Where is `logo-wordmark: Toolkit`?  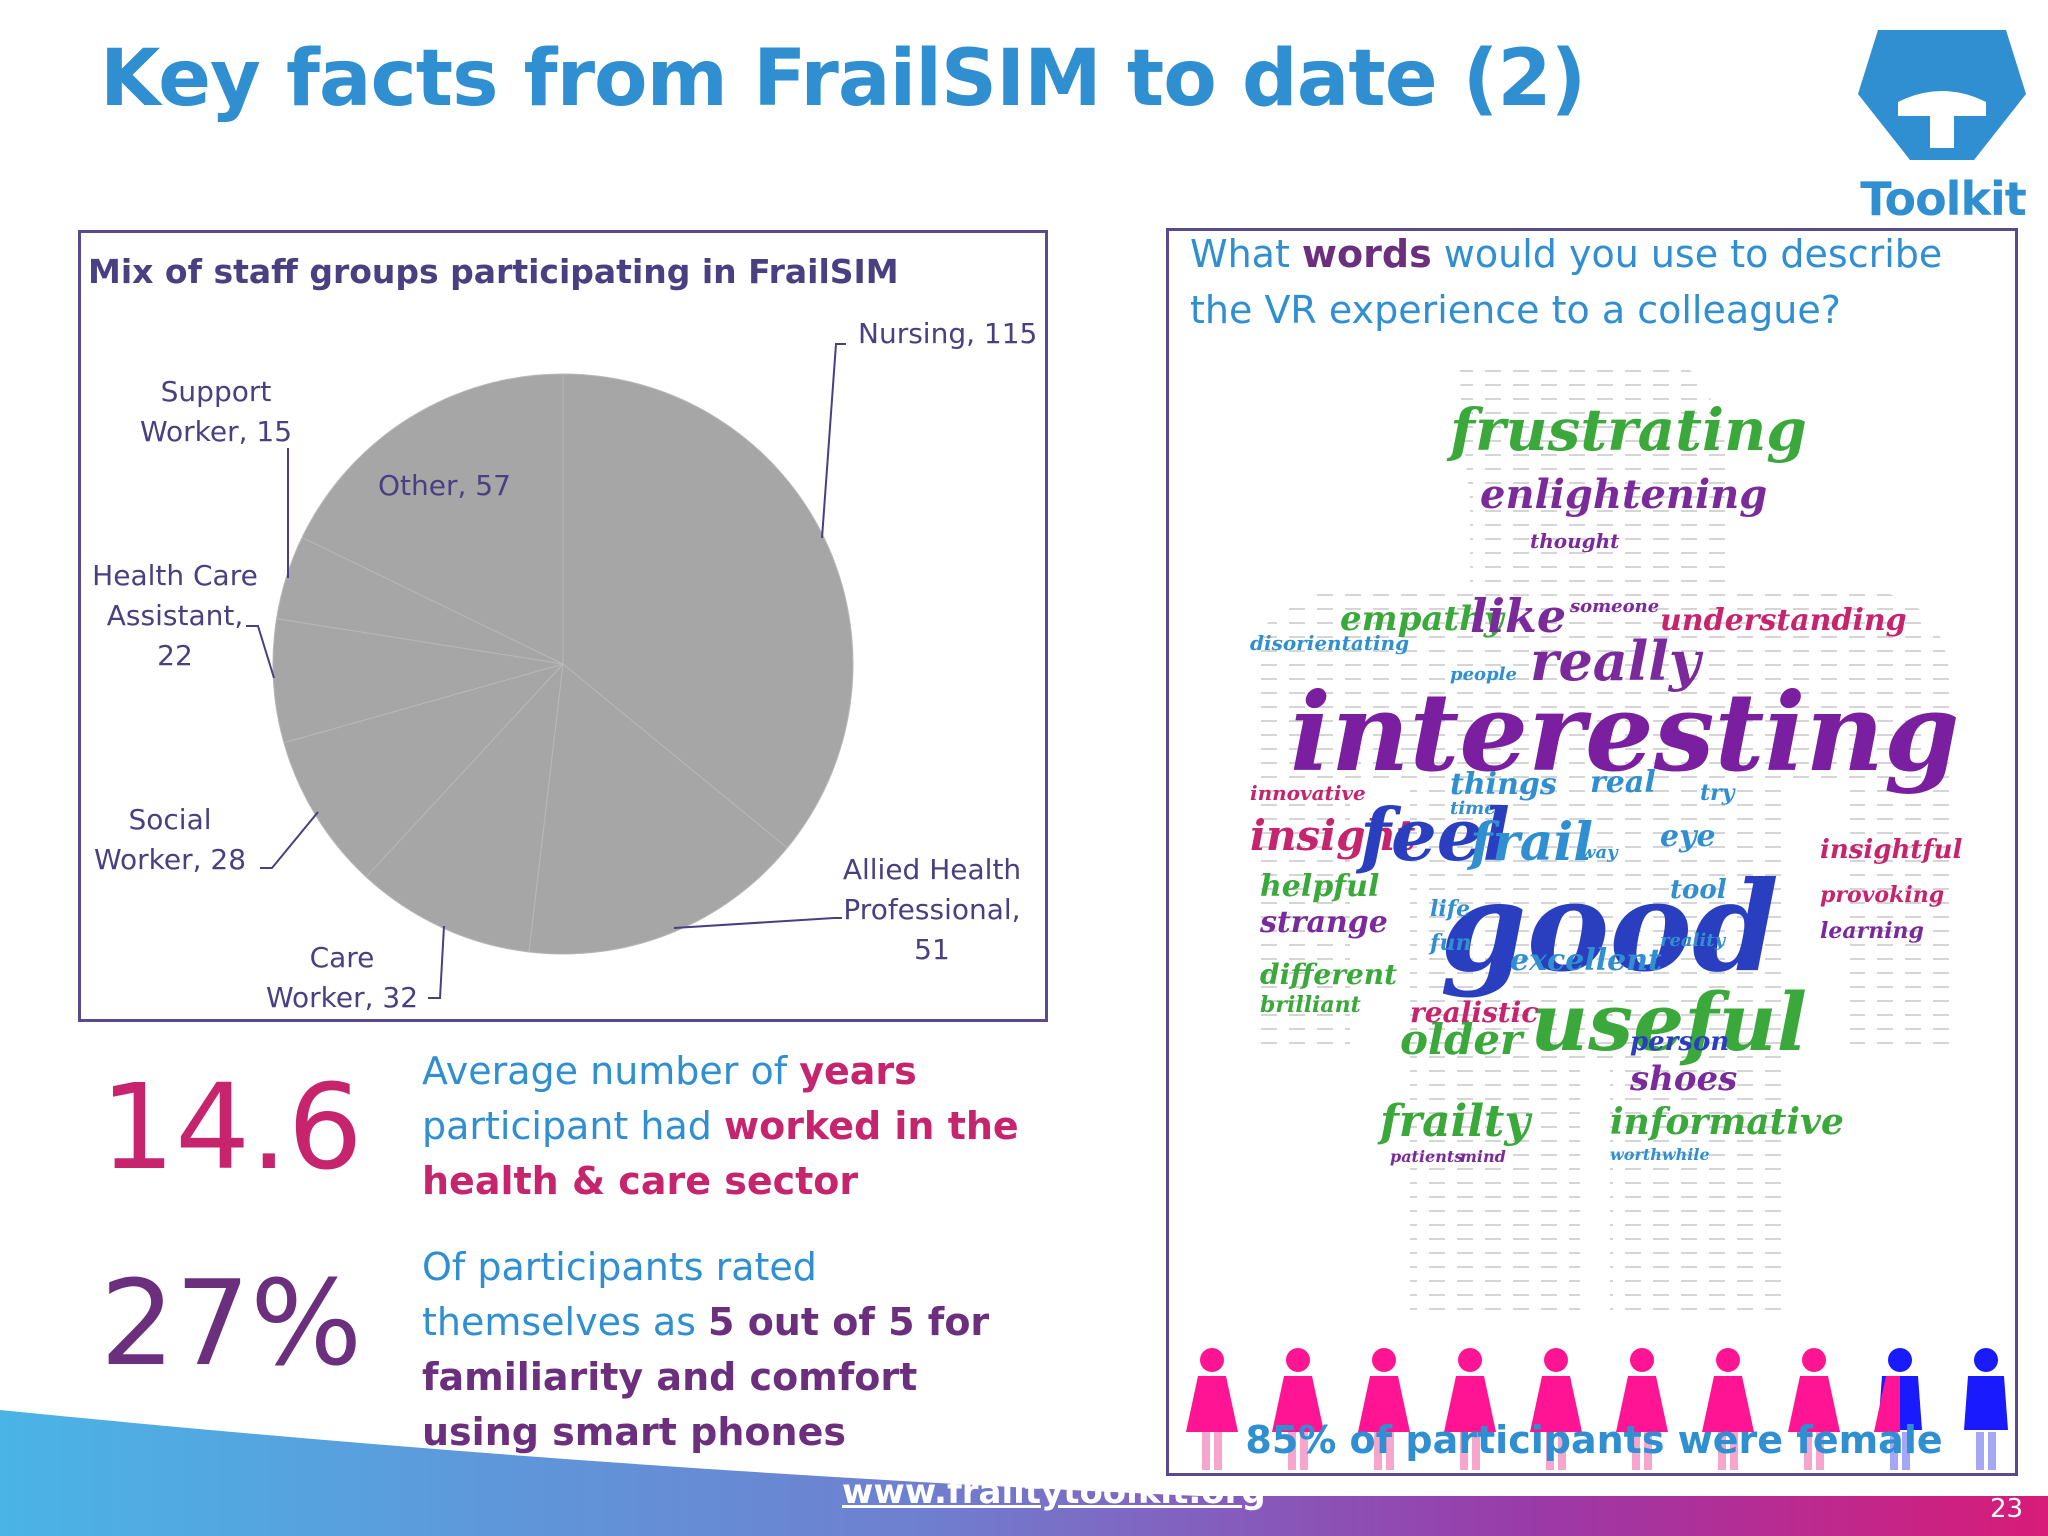 logo-wordmark: Toolkit is located at coordinates (1943, 199).